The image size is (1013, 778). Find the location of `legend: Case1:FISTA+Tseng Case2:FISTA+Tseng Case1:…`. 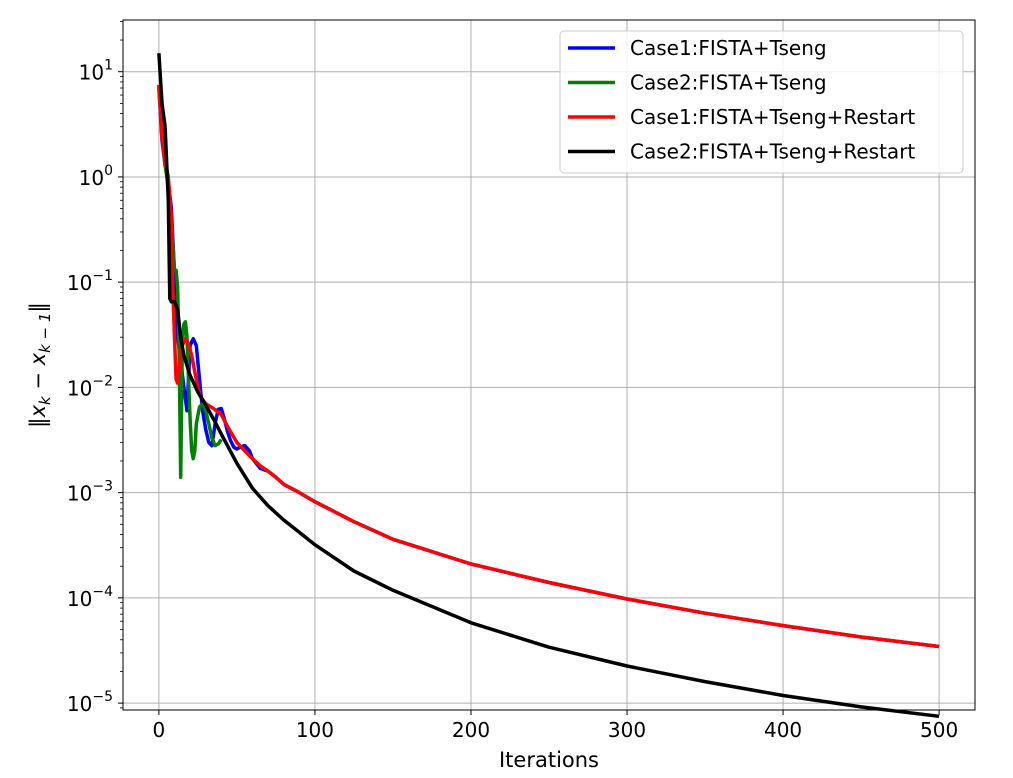

legend: Case1:FISTA+Tseng Case2:FISTA+Tseng Case1:… is located at coordinates (761, 102).